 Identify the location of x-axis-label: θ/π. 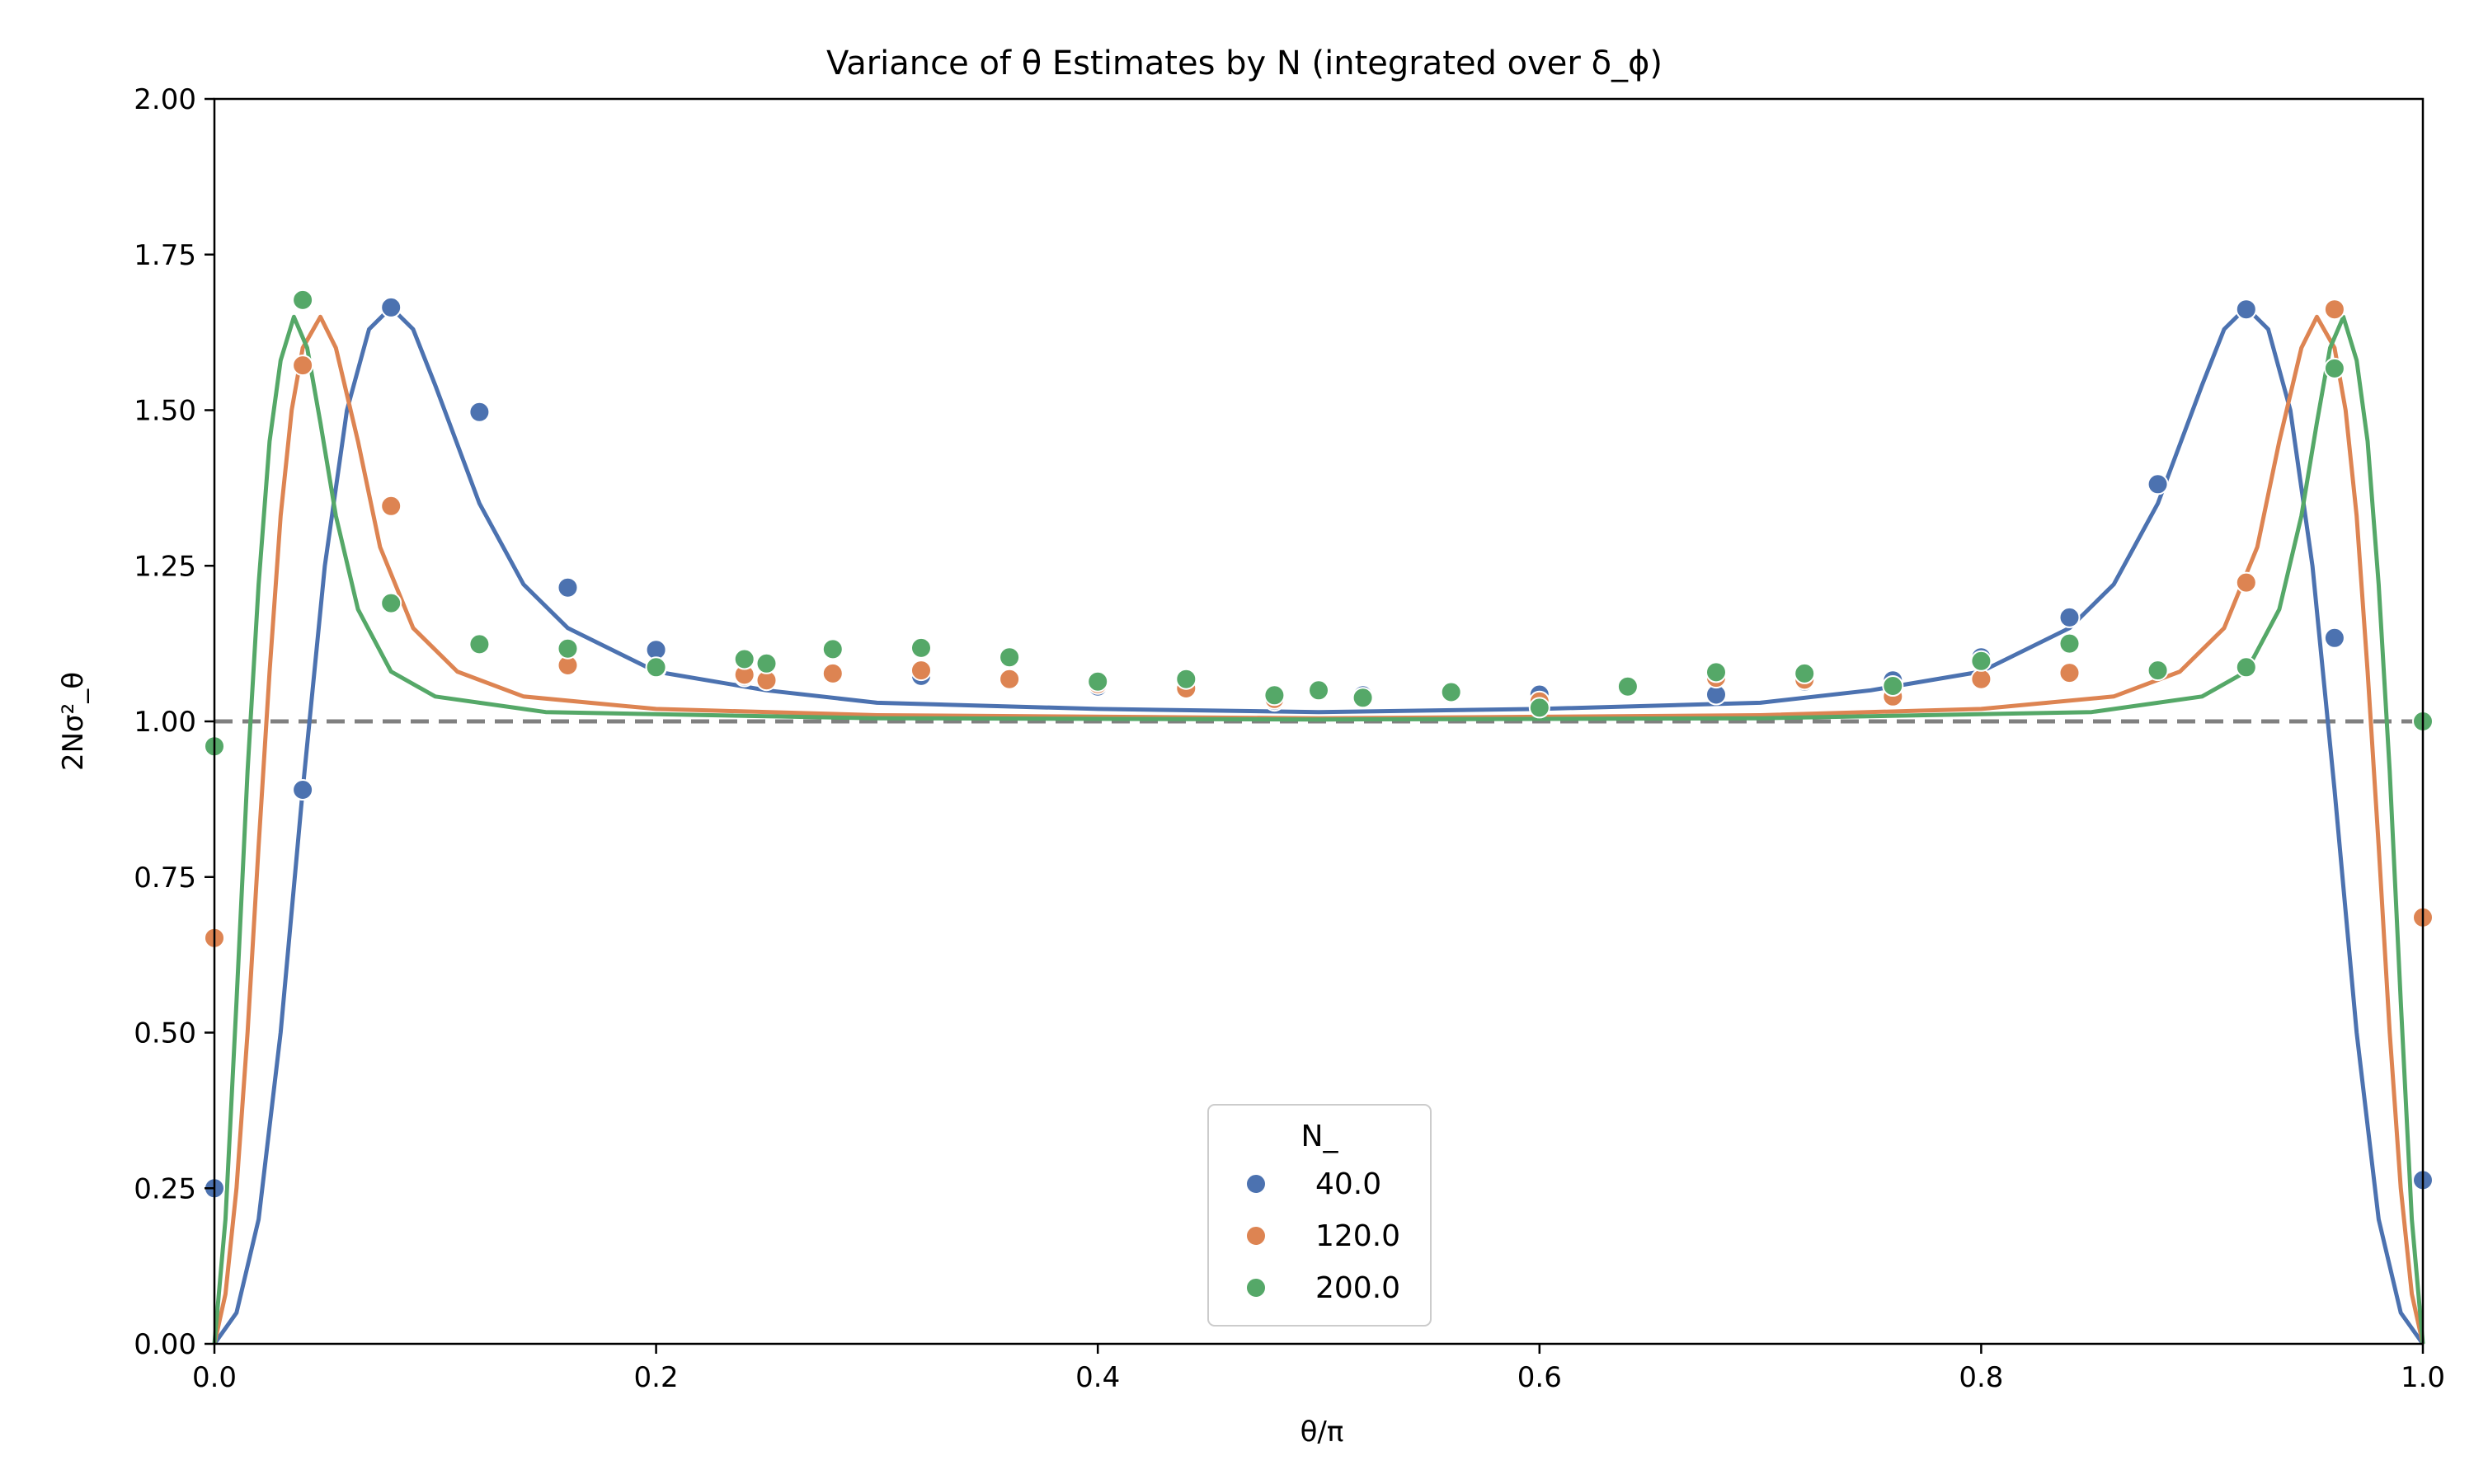
(1322, 1432).